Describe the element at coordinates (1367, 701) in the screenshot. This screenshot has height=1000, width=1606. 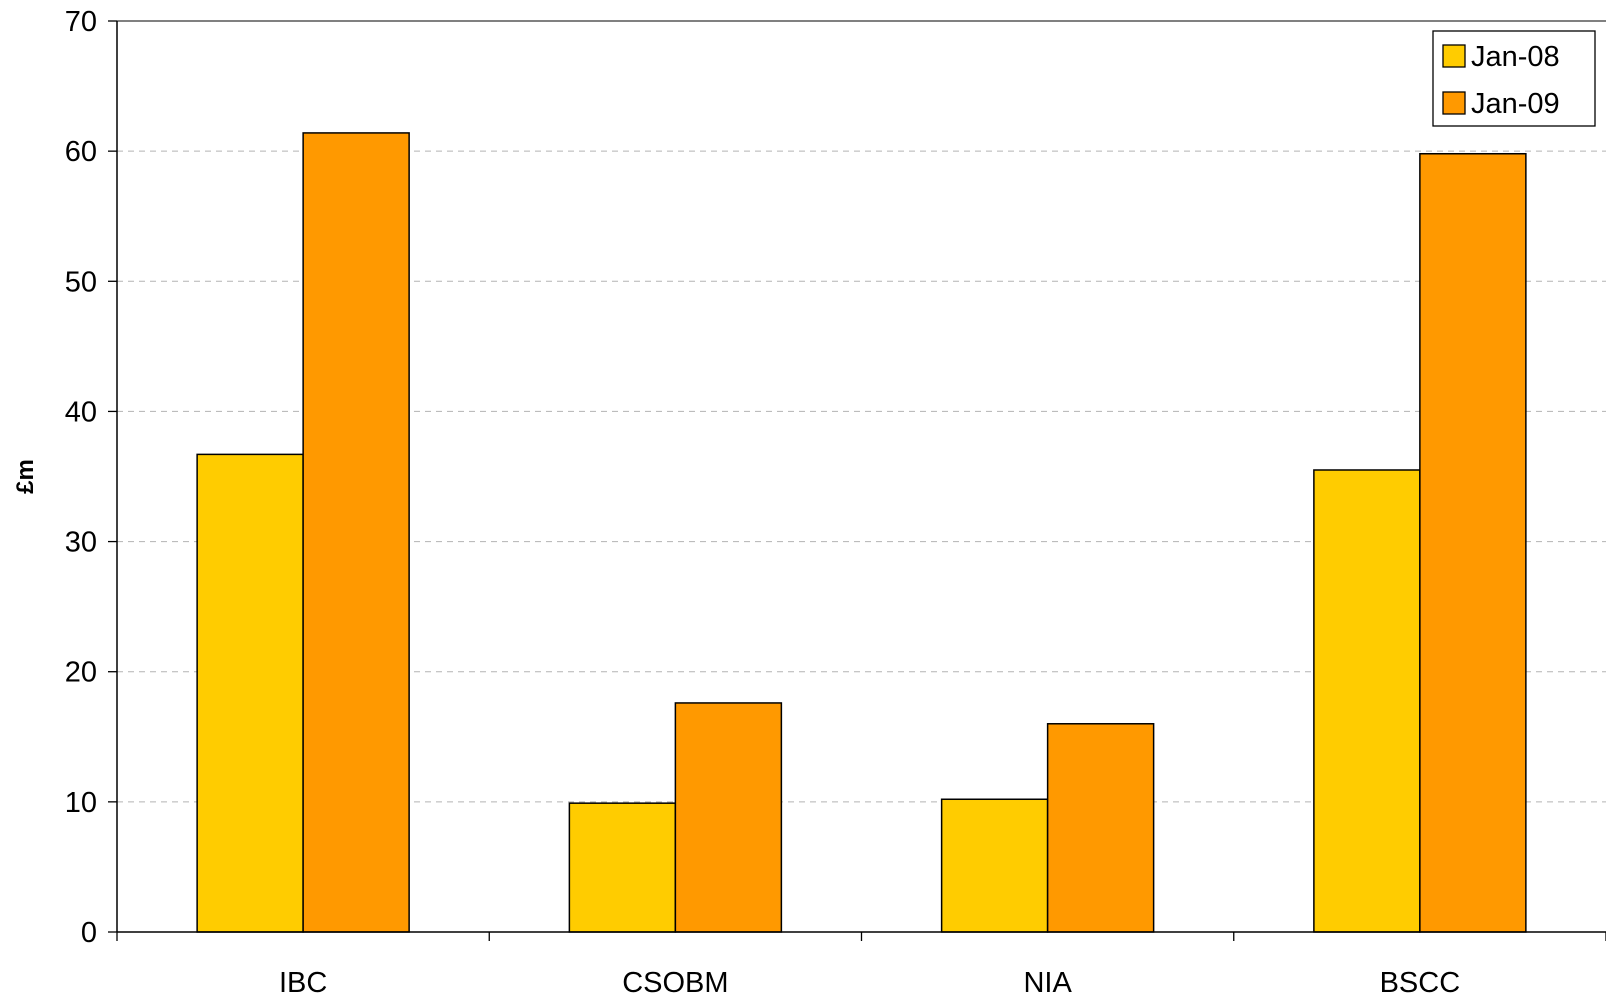
I see `bar-jan-08-bscc` at that location.